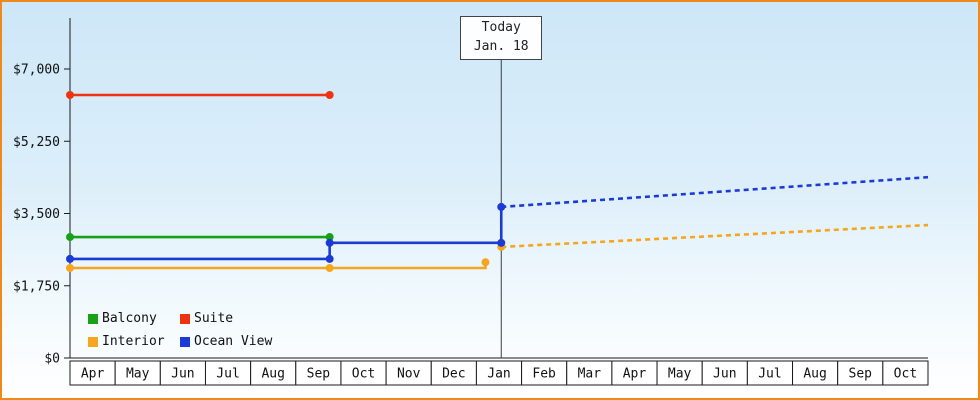  Describe the element at coordinates (36, 142) in the screenshot. I see `y-axis-label: $5,250` at that location.